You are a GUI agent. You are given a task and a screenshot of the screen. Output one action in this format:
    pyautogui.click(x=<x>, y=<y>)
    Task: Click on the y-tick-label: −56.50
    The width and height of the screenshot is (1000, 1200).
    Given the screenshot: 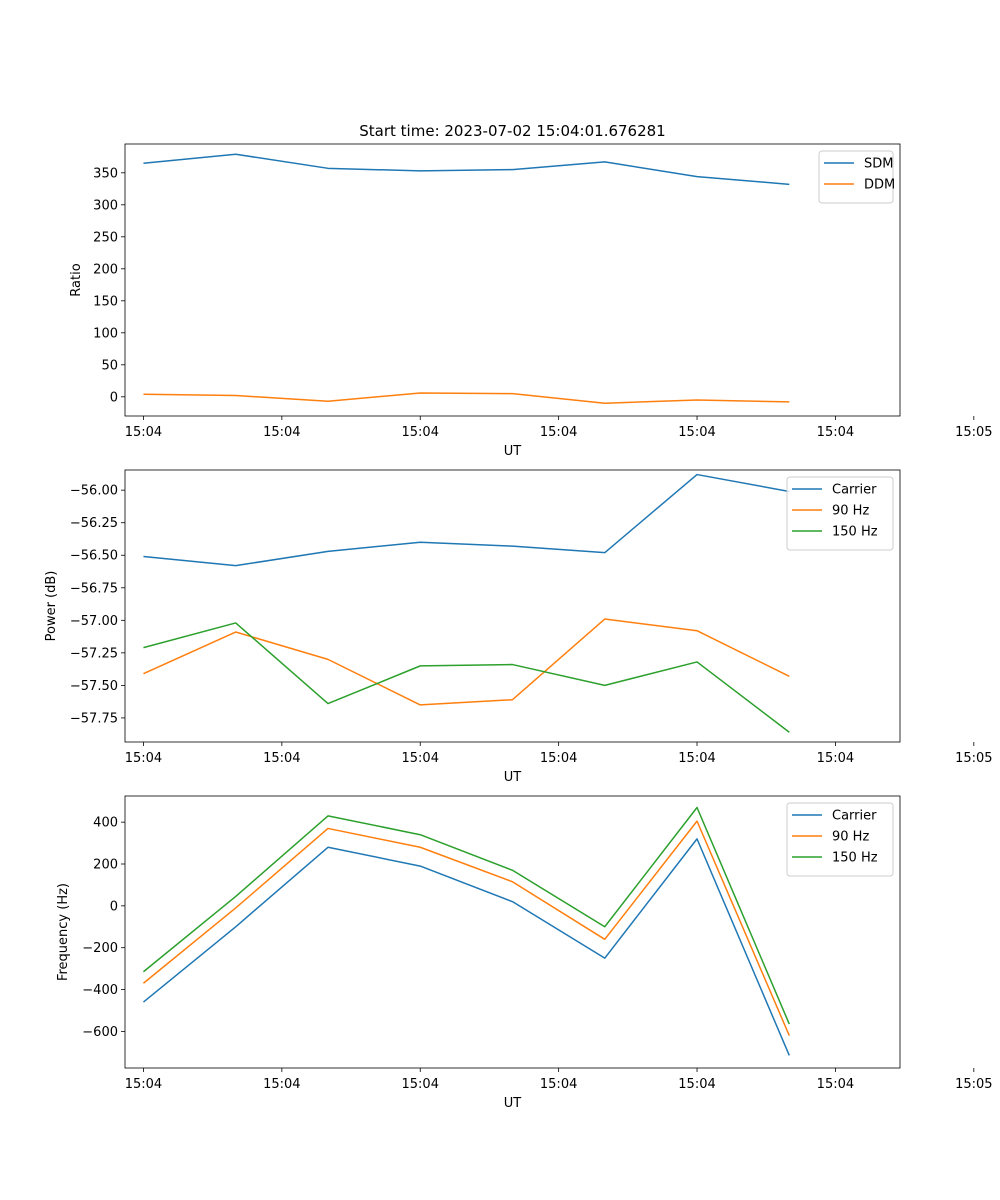 What is the action you would take?
    pyautogui.click(x=94, y=556)
    